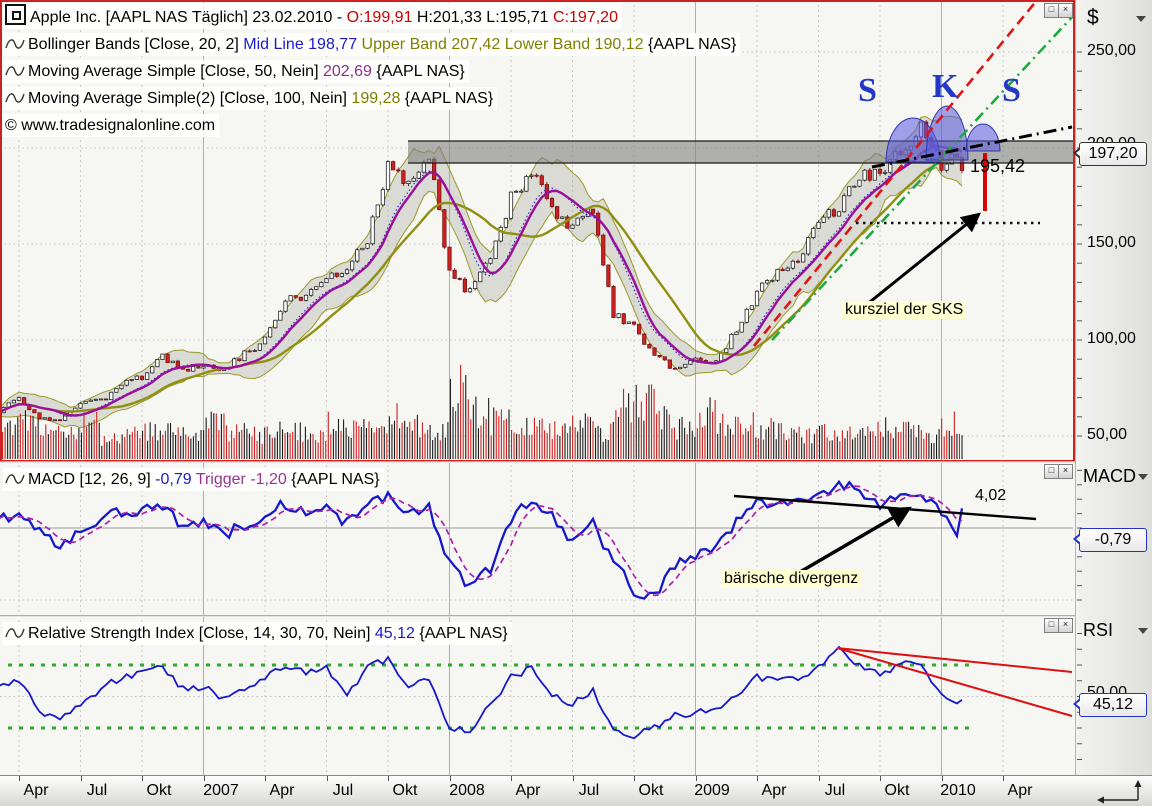 This screenshot has width=1152, height=806. Describe the element at coordinates (1051, 625) in the screenshot. I see `rsi-panel-maximize-button: □` at that location.